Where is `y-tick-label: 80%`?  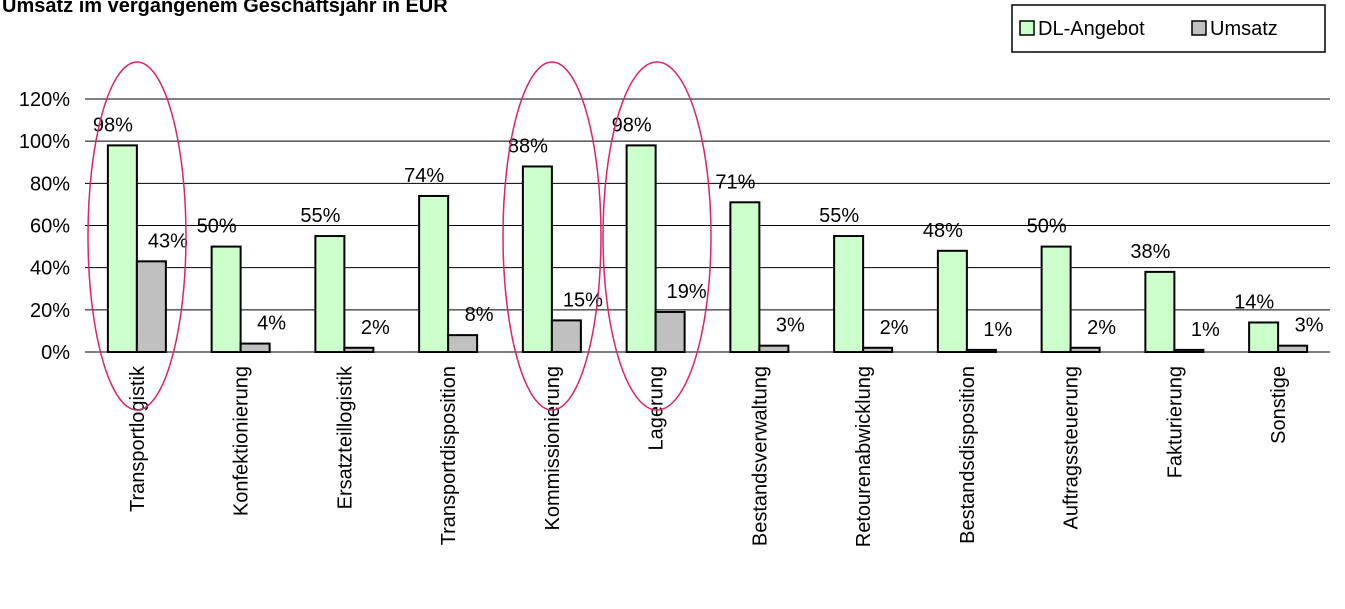 y-tick-label: 80% is located at coordinates (50, 184).